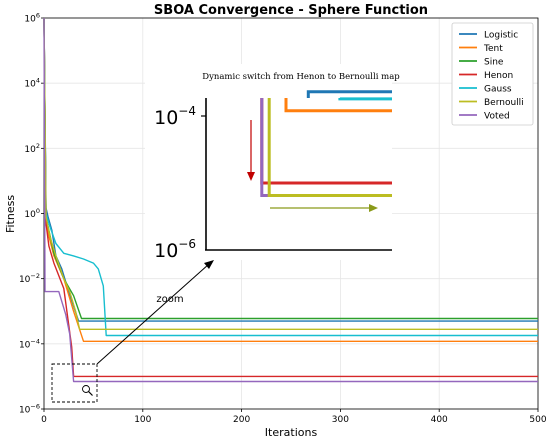  Describe the element at coordinates (175, 249) in the screenshot. I see `inset-tick-label-lower: 10−6` at that location.